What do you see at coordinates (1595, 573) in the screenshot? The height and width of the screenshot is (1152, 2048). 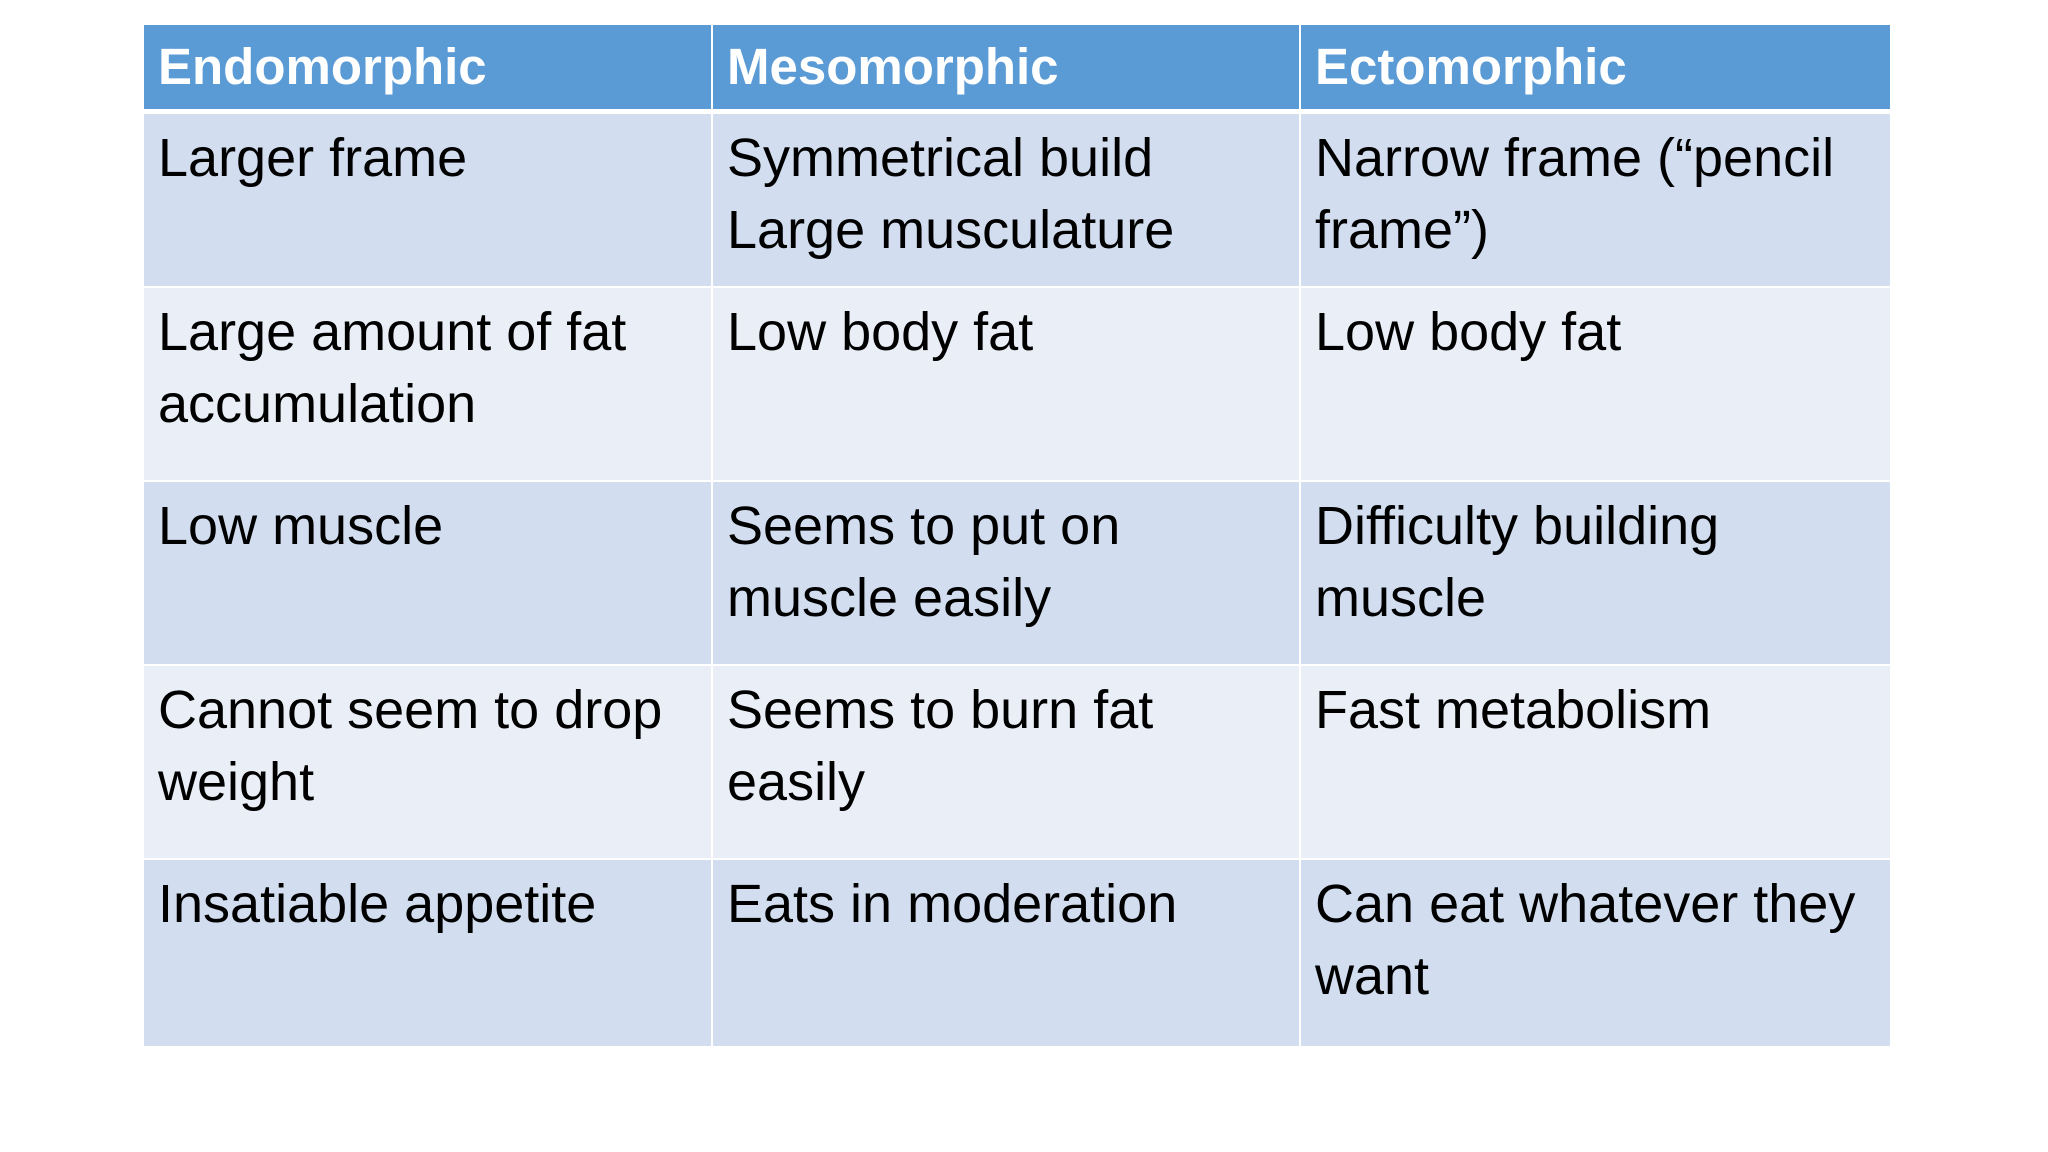 I see `cell-ectomorphic: Difficulty building muscle` at bounding box center [1595, 573].